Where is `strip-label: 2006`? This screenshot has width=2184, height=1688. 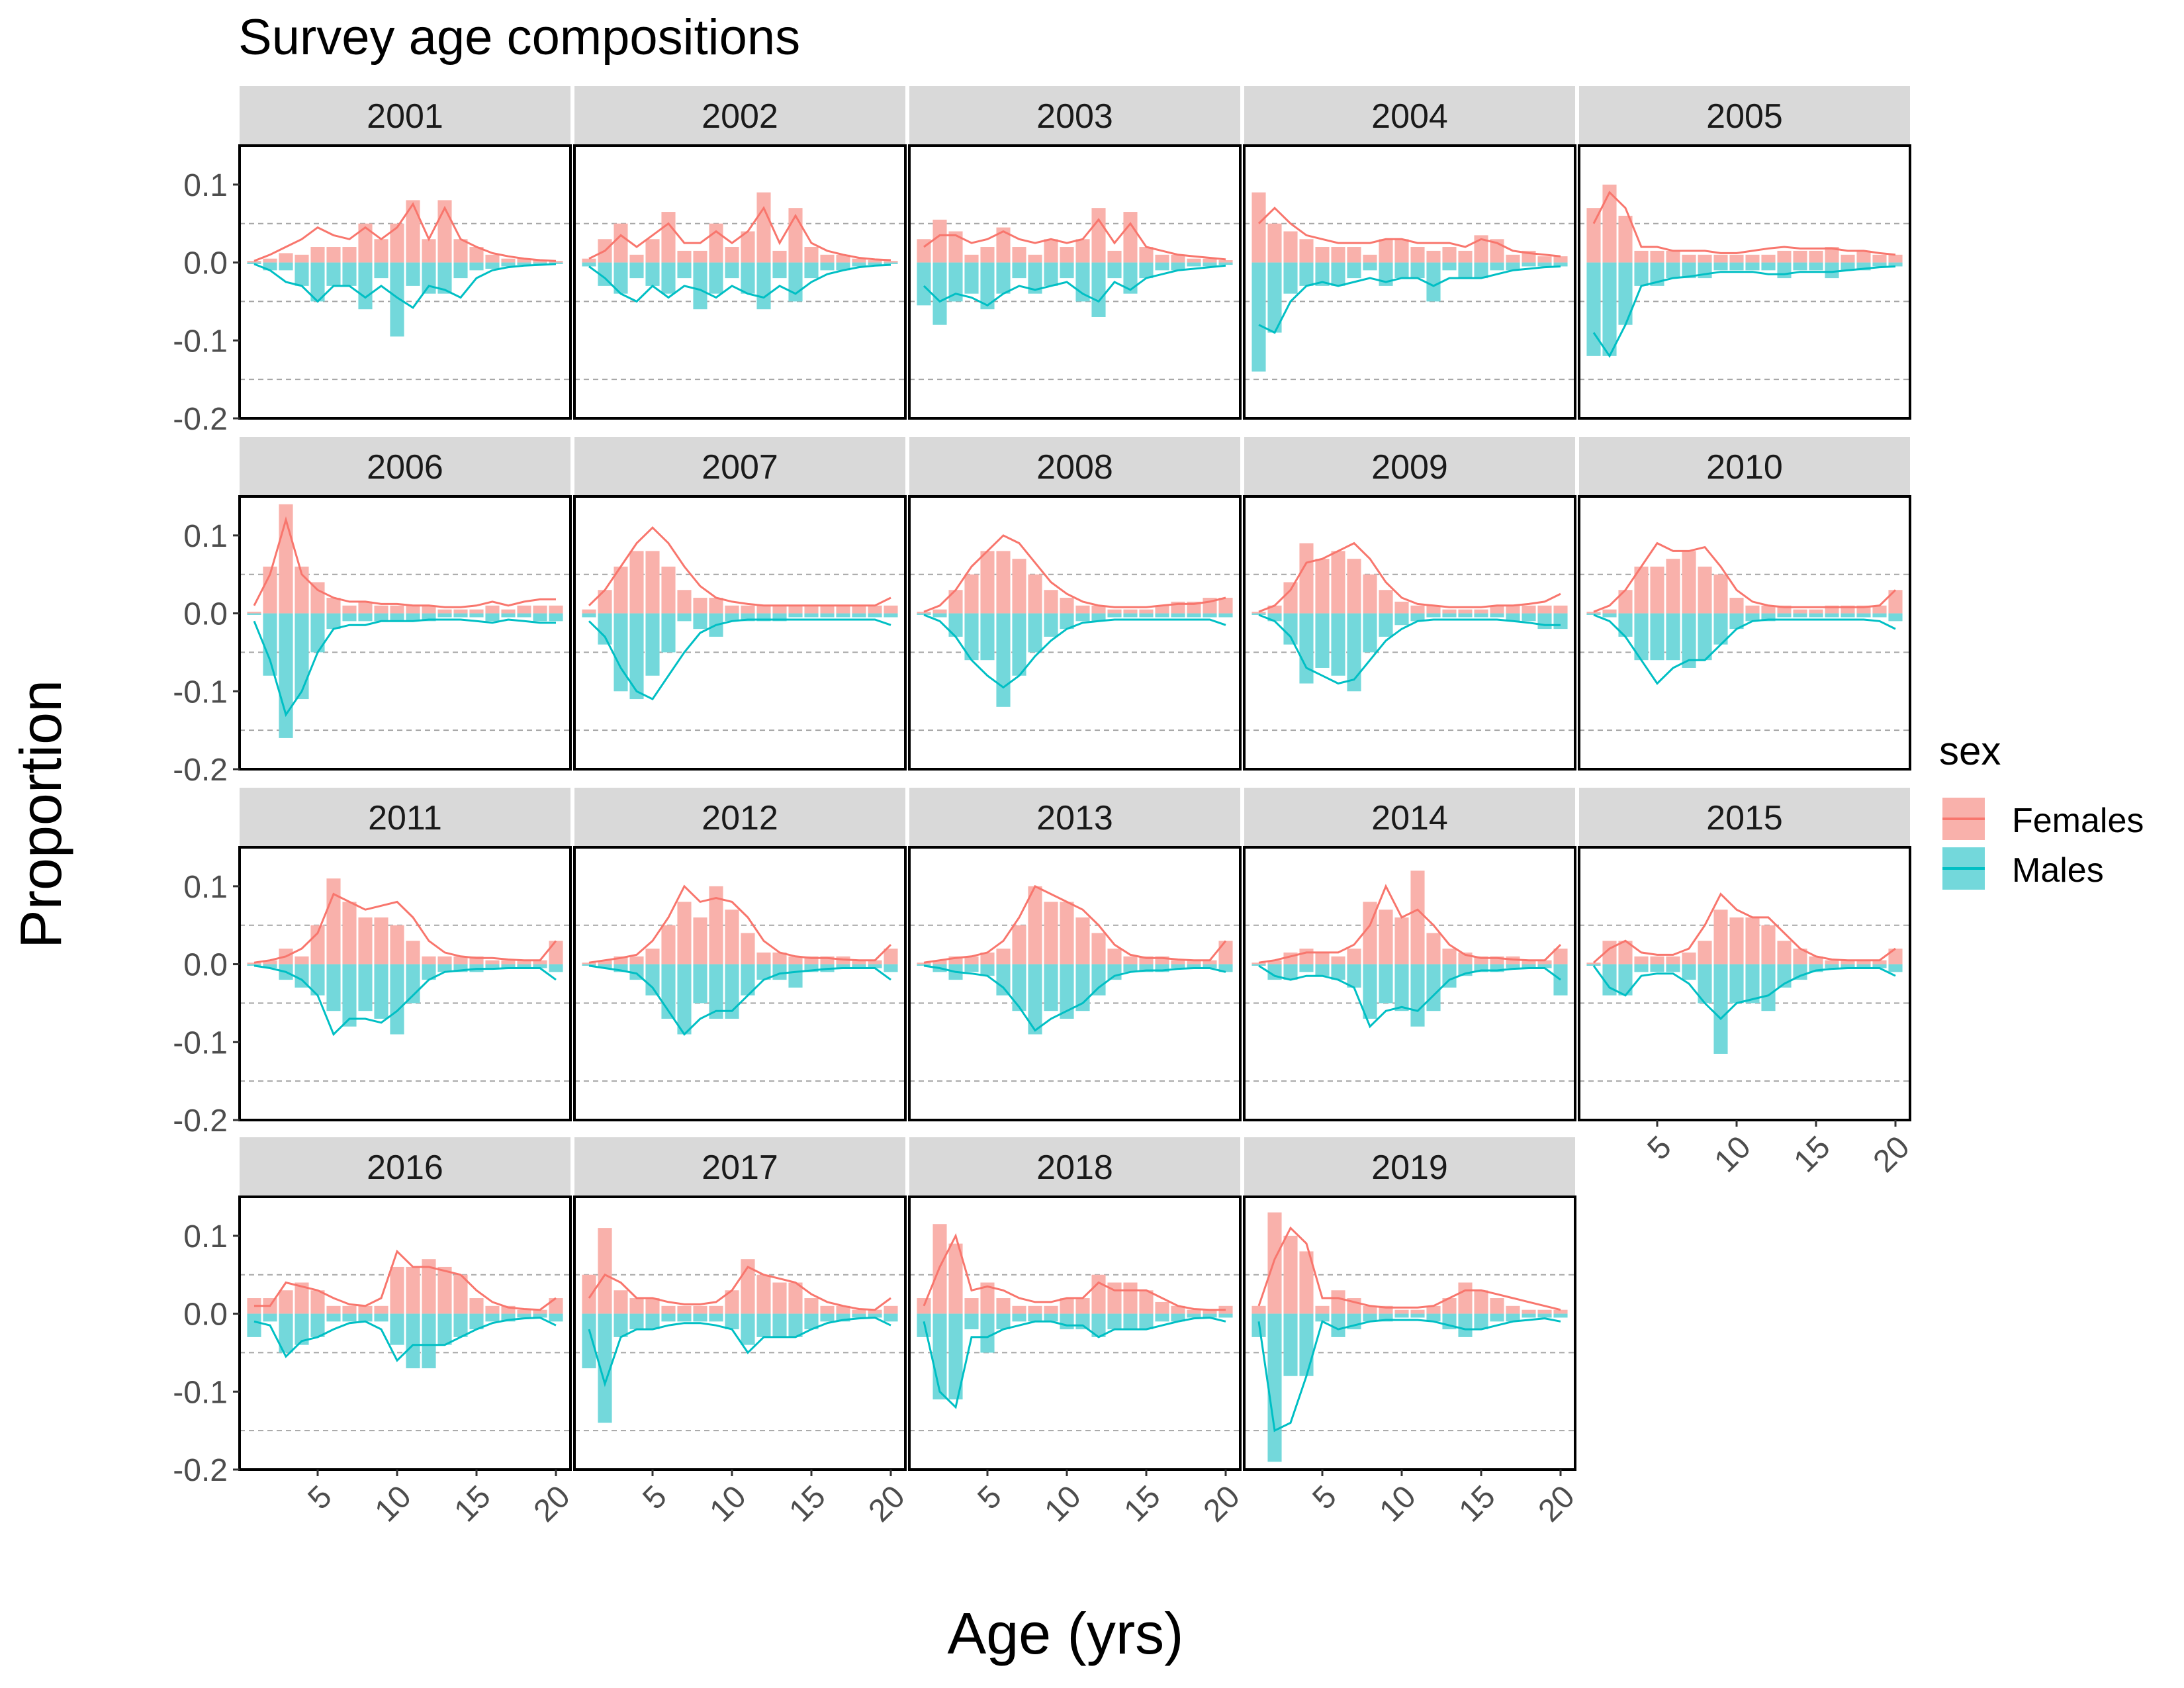 strip-label: 2006 is located at coordinates (405, 467).